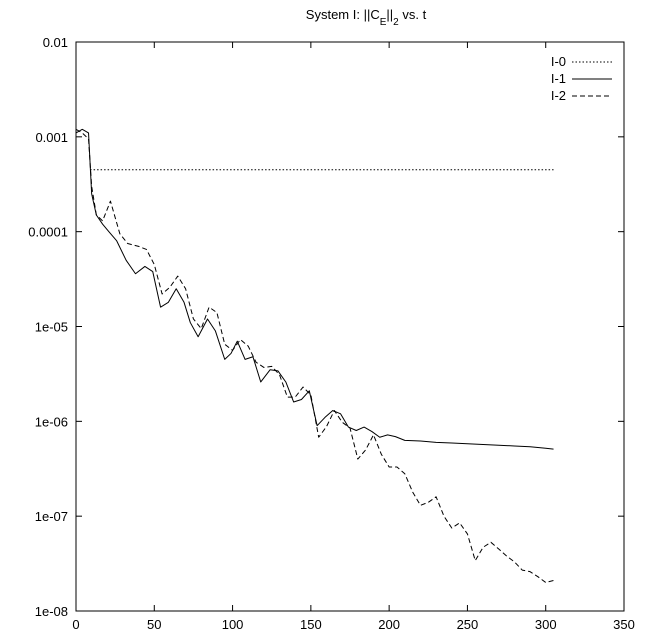 The width and height of the screenshot is (655, 635). What do you see at coordinates (51, 421) in the screenshot?
I see `y-tick-label: 1e-06` at bounding box center [51, 421].